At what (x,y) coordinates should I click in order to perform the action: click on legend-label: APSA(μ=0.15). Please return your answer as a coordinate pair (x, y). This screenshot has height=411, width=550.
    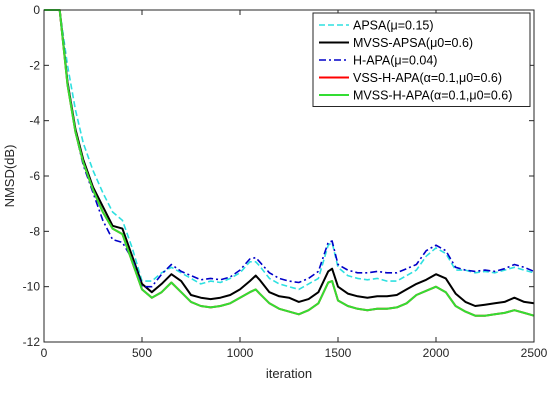
    Looking at the image, I should click on (393, 26).